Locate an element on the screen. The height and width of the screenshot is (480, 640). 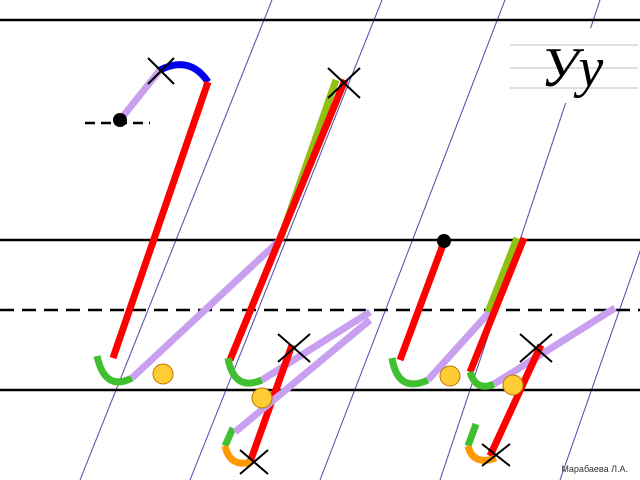
sample-box: Уу is located at coordinates (573, 65).